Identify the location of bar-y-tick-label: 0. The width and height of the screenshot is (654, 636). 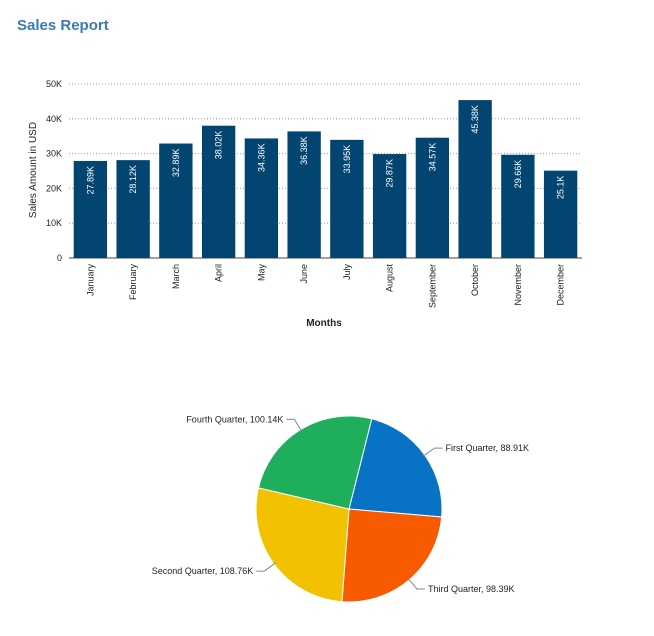
(59, 258).